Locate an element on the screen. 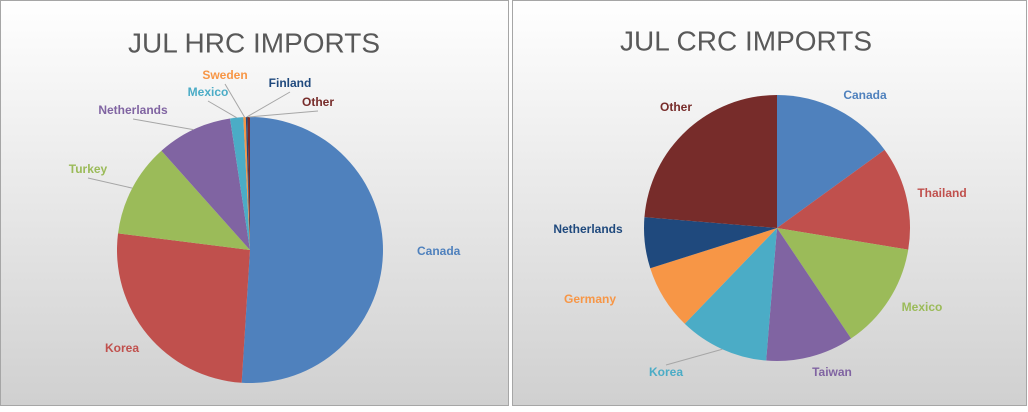 Image resolution: width=1028 pixels, height=412 pixels. slice-label: Finland is located at coordinates (290, 83).